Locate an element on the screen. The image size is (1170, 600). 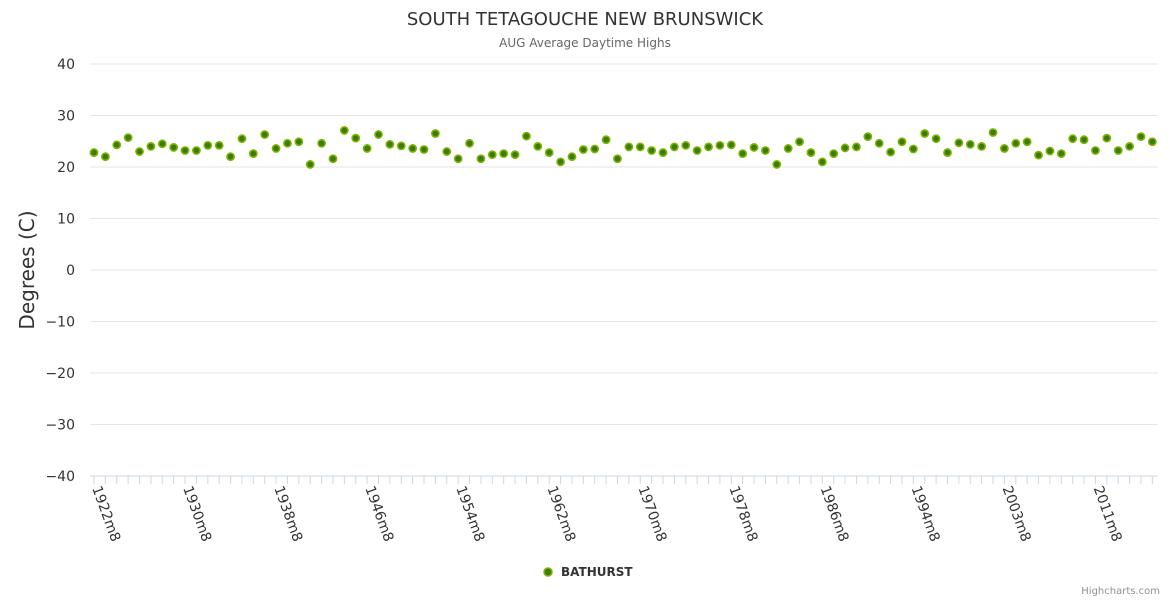
data-points is located at coordinates (623, 147).